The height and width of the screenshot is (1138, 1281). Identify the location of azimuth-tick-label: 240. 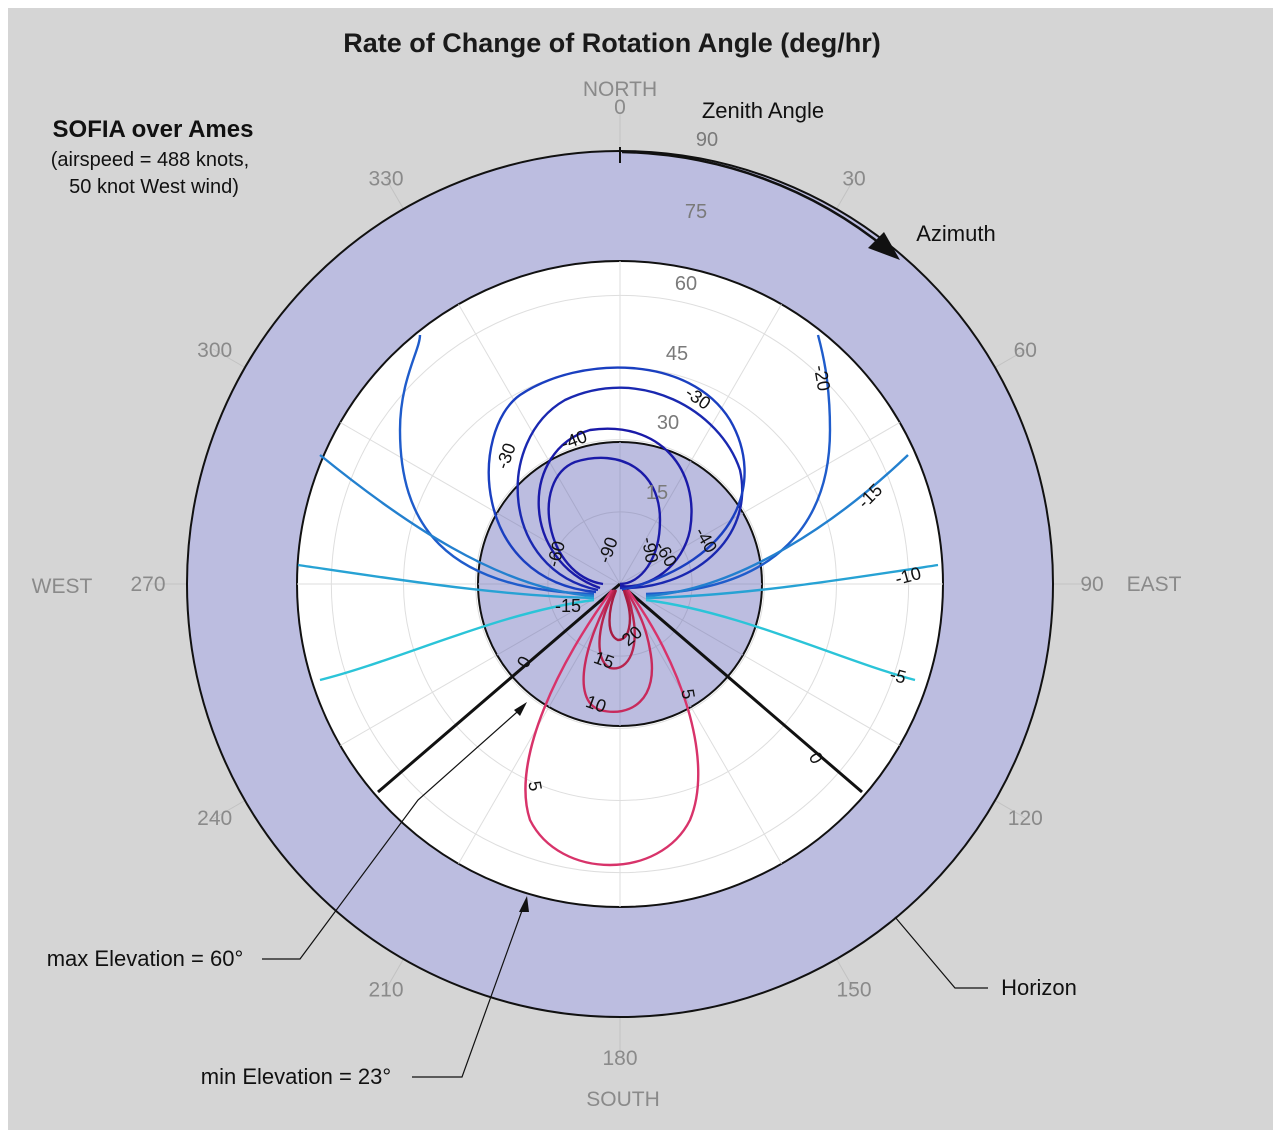
(214, 818).